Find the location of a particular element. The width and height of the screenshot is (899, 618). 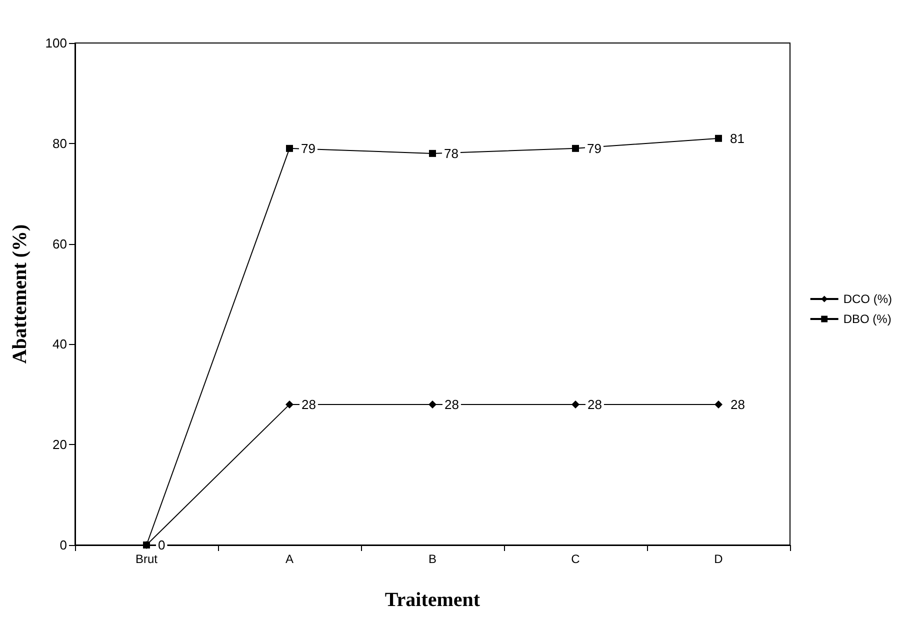

x-tick-label: A is located at coordinates (289, 559).